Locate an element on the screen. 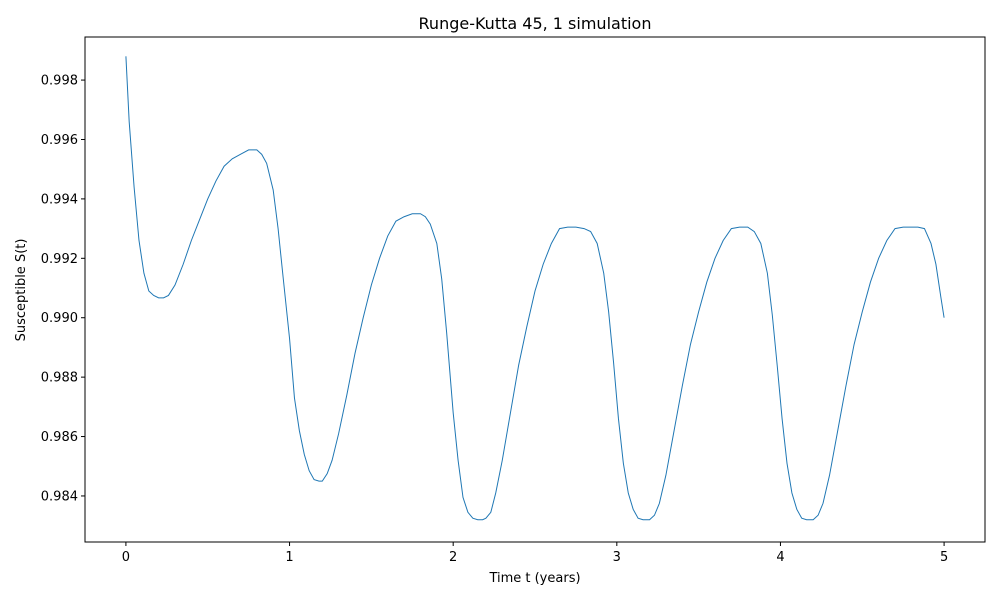 This screenshot has height=600, width=1000. y-axis-title: Susceptible S(t) is located at coordinates (21, 290).